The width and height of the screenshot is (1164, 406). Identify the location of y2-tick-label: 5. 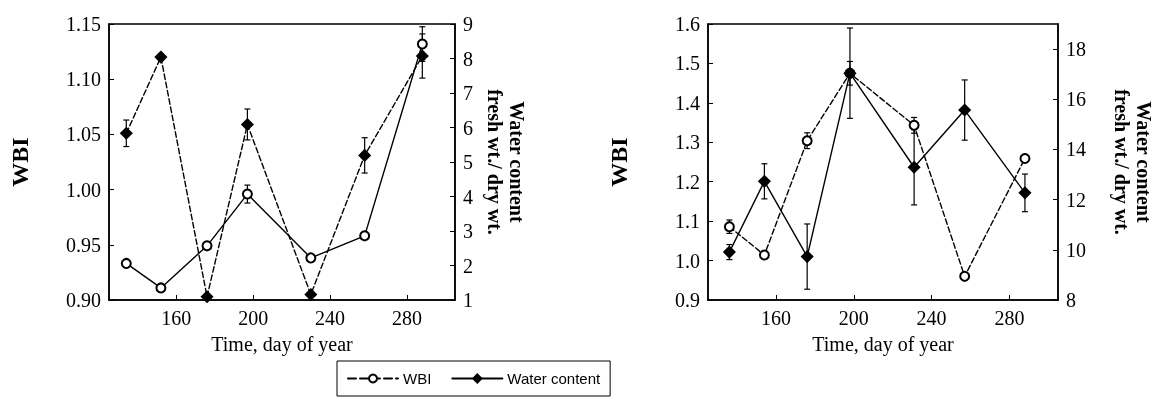
(468, 162).